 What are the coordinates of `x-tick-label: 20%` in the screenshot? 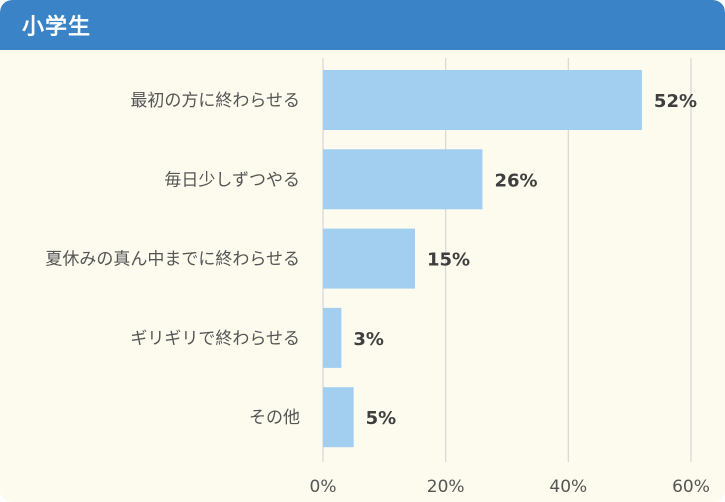 It's located at (446, 487).